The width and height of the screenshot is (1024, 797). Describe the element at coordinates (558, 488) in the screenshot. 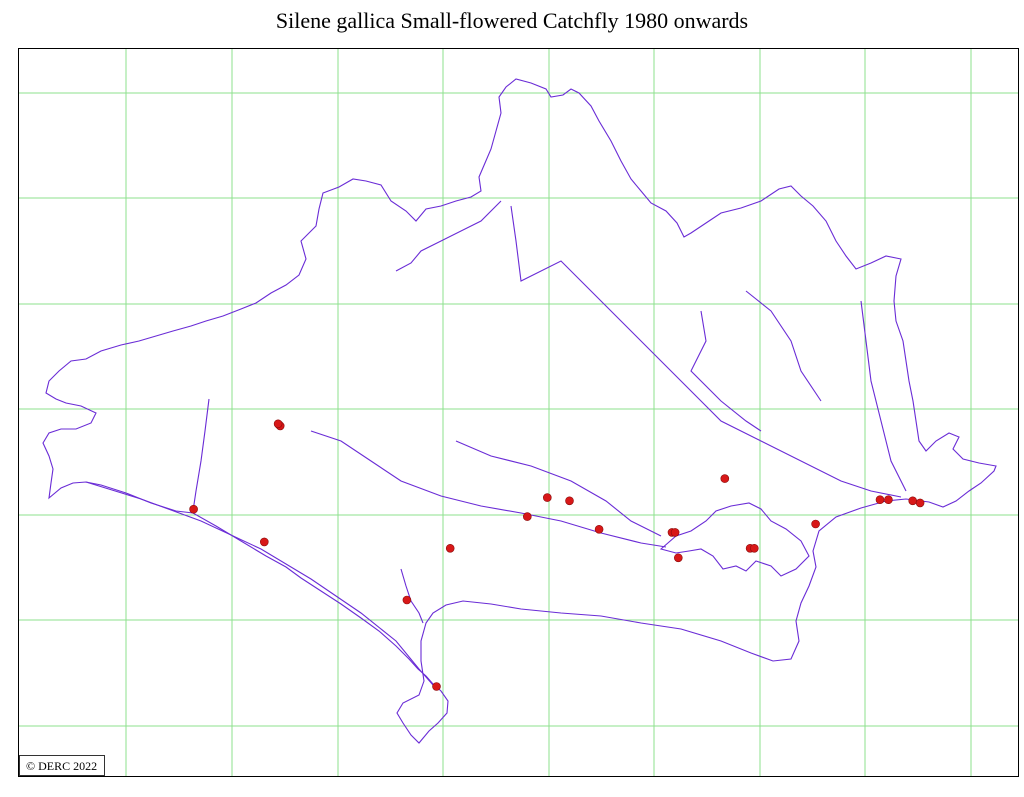

I see `river-piddle` at that location.